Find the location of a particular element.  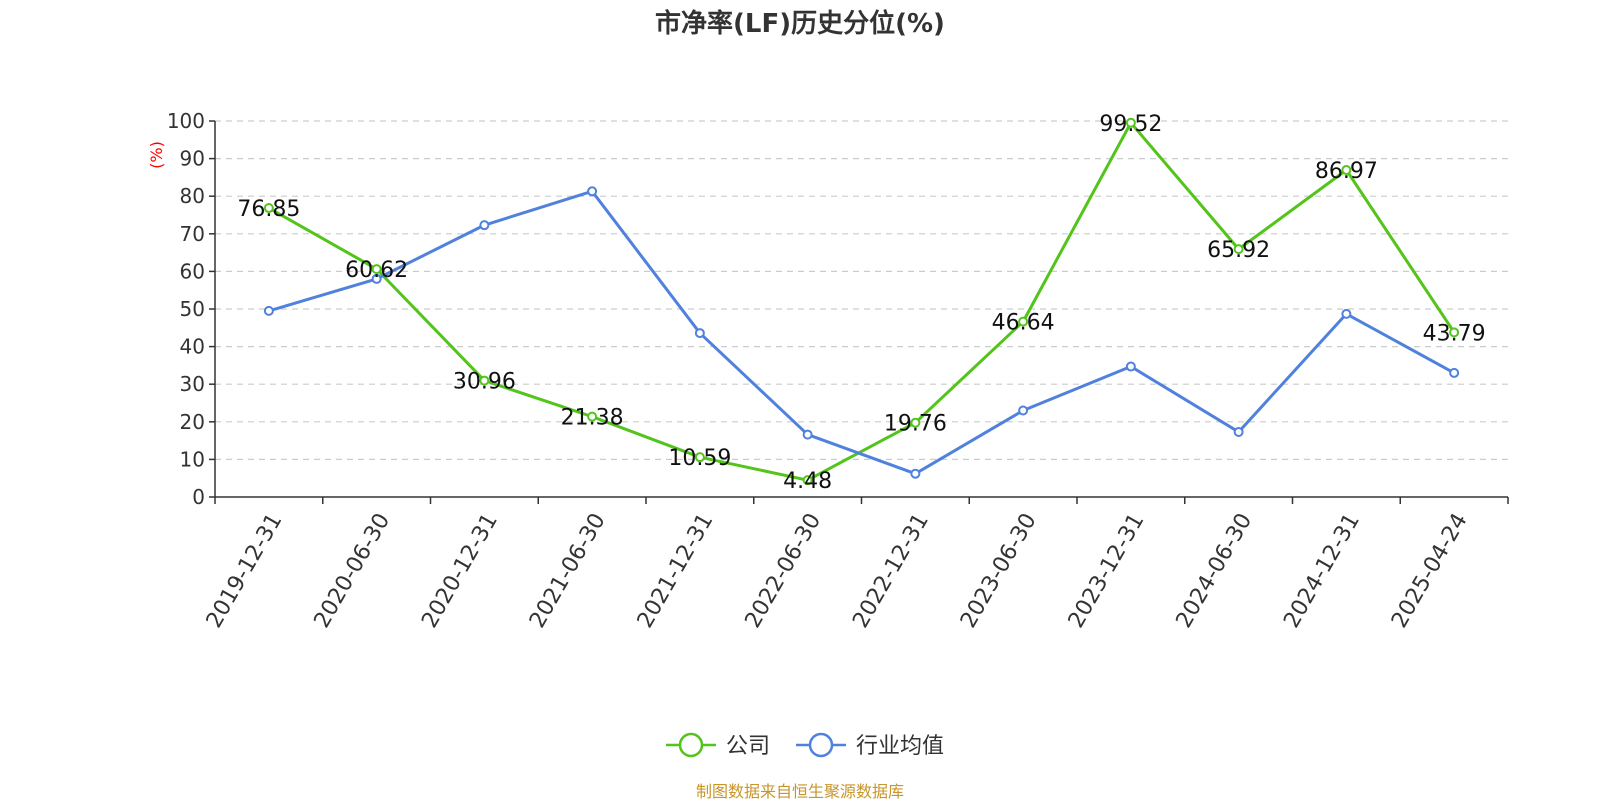

legend-item-1: 行业均值 is located at coordinates (870, 745).